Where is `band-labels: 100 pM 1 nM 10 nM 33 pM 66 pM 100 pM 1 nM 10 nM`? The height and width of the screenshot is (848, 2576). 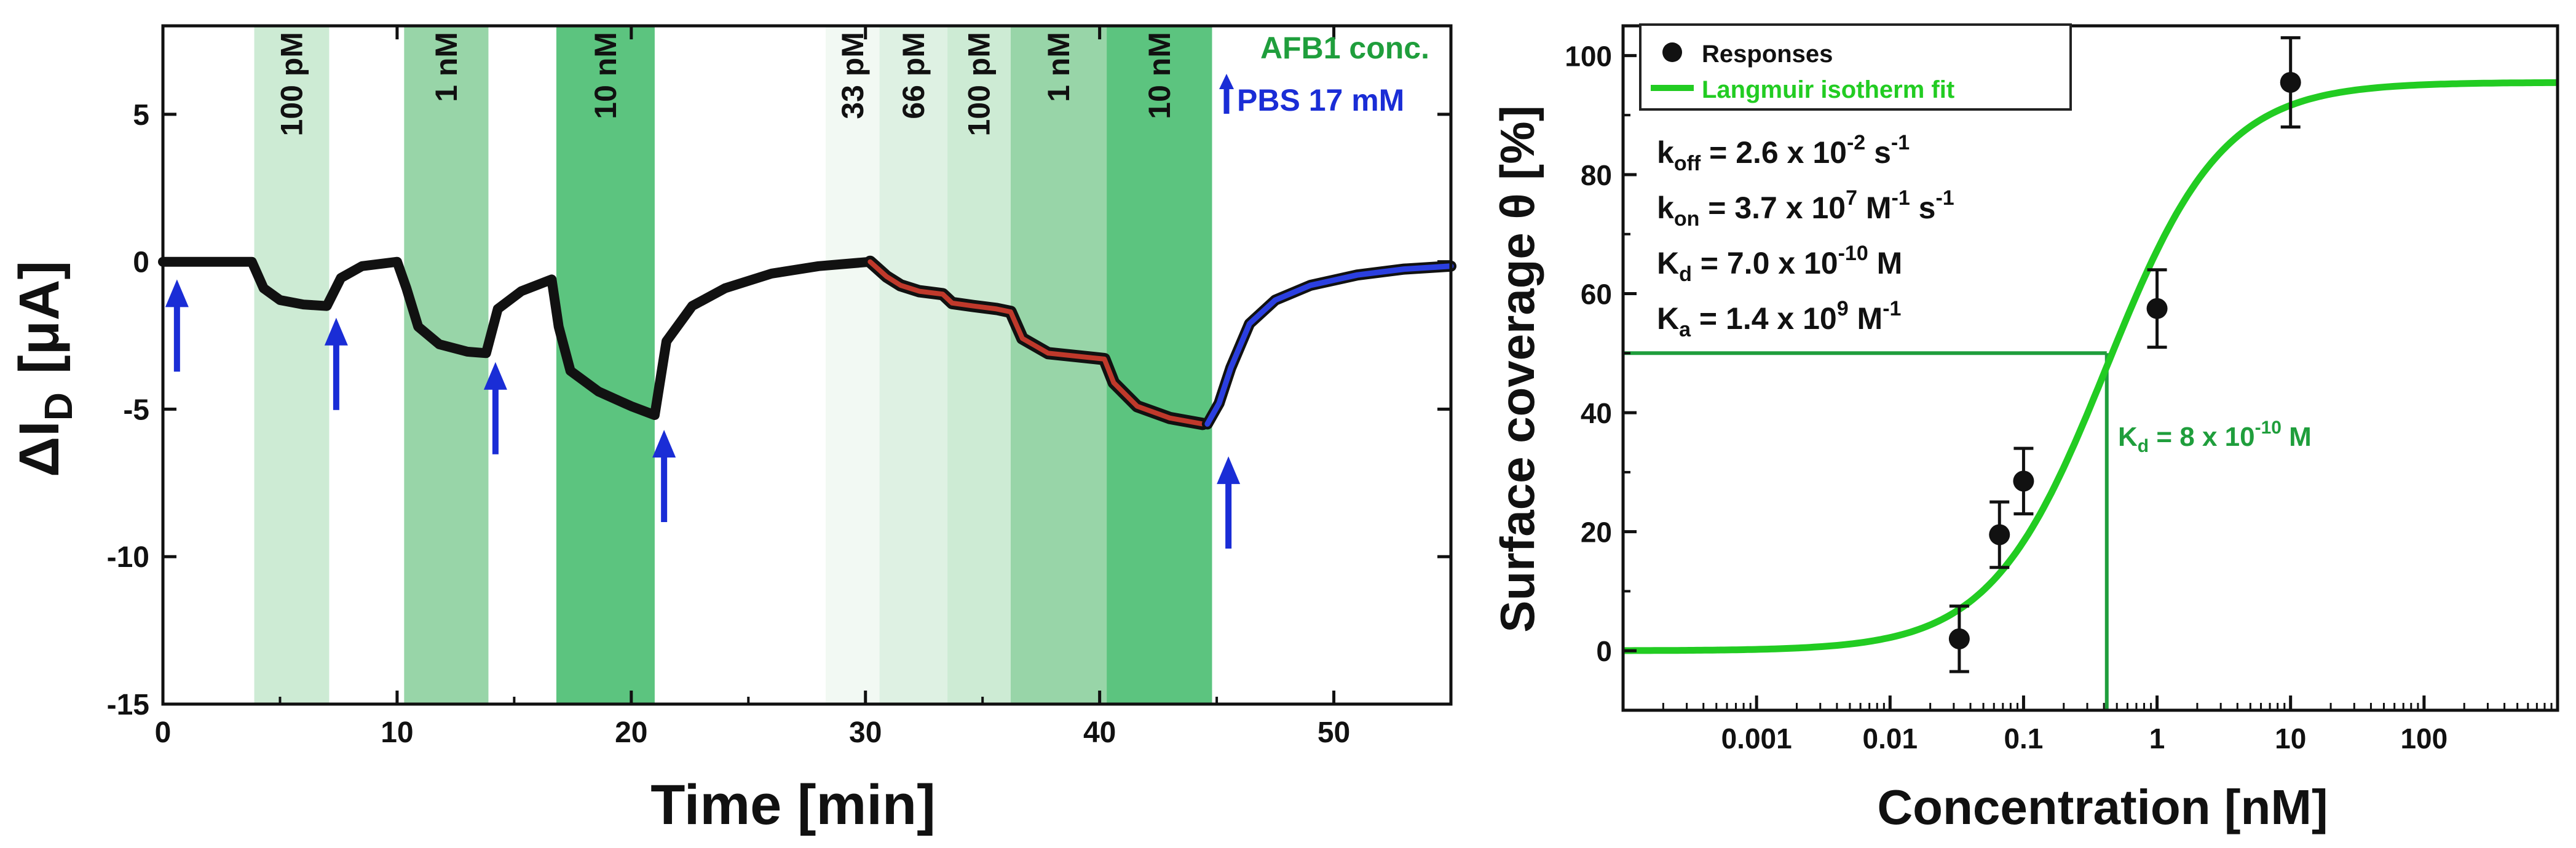 band-labels: 100 pM 1 nM 10 nM 33 pM 66 pM 100 pM 1 nM 10 nM is located at coordinates (726, 85).